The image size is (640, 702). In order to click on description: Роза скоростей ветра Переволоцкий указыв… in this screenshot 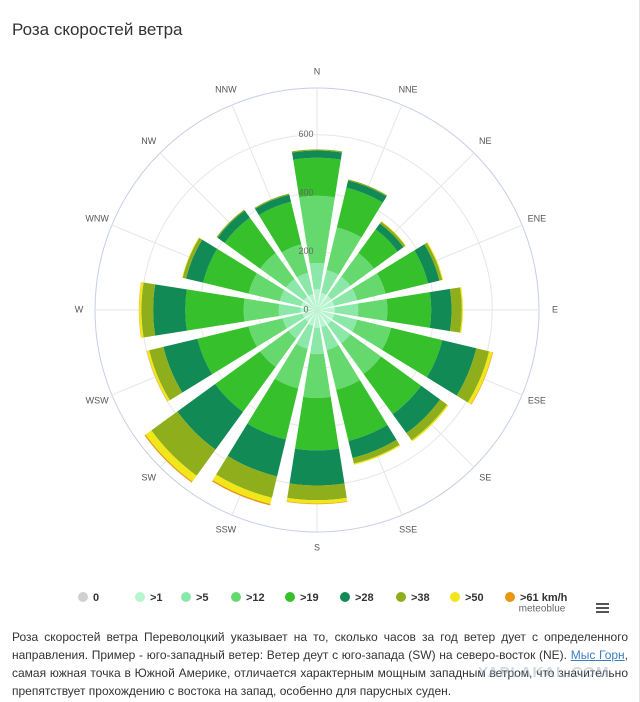, I will do `click(320, 664)`.